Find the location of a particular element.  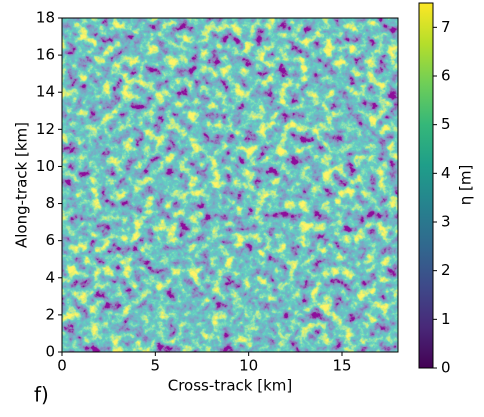

y-tick-label: 0 is located at coordinates (50, 352).